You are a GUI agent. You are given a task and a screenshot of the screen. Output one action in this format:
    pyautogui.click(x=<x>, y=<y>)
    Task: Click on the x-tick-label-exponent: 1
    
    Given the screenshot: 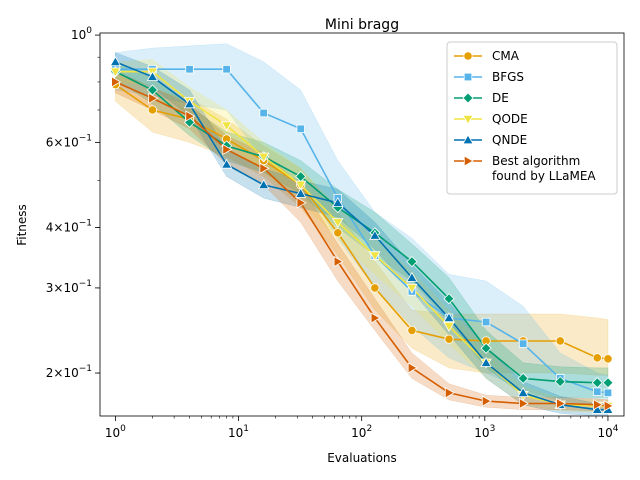 What is the action you would take?
    pyautogui.click(x=246, y=429)
    